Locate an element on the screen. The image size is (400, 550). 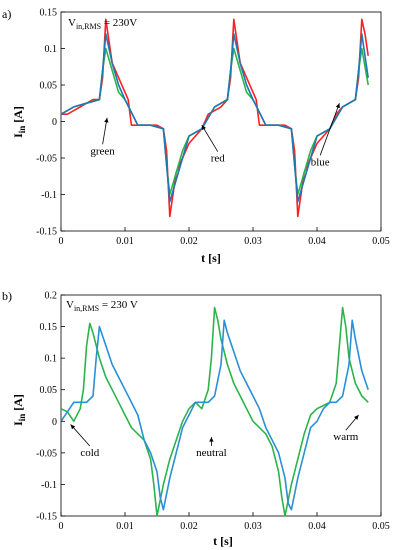
annotation-b: Vin,RMS = 230 V is located at coordinates (102, 306).